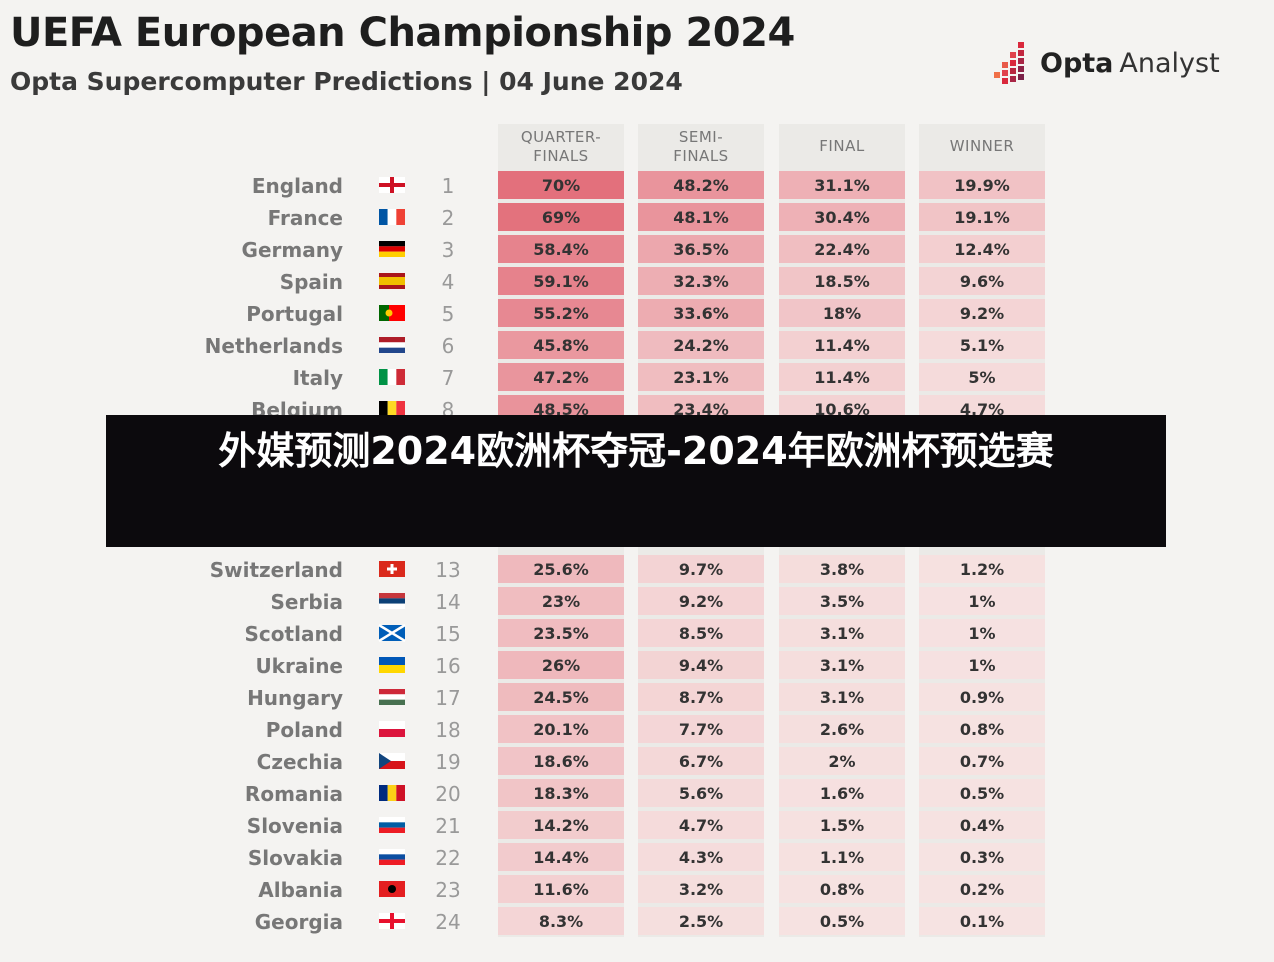 The image size is (1274, 962). What do you see at coordinates (392, 665) in the screenshot?
I see `ukraine-flag-icon` at bounding box center [392, 665].